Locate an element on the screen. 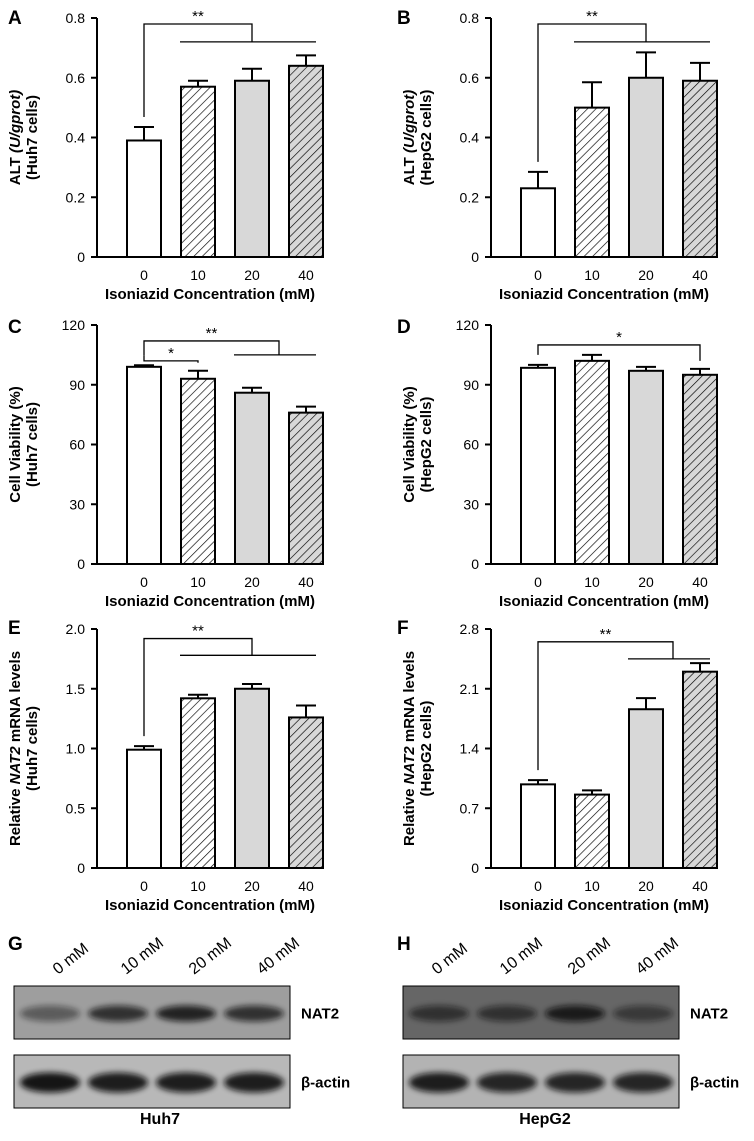 The height and width of the screenshot is (1141, 754). band-name: β-actin is located at coordinates (714, 1083).